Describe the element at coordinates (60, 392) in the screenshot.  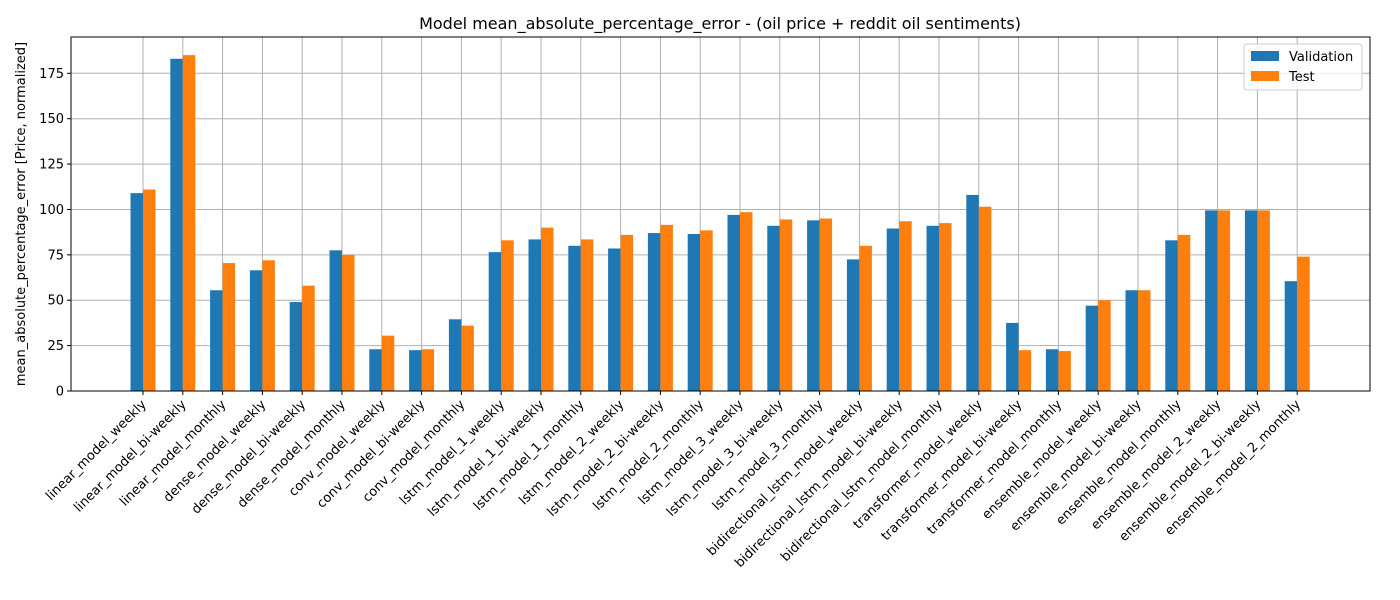
I see `y-tick-label: 0` at that location.